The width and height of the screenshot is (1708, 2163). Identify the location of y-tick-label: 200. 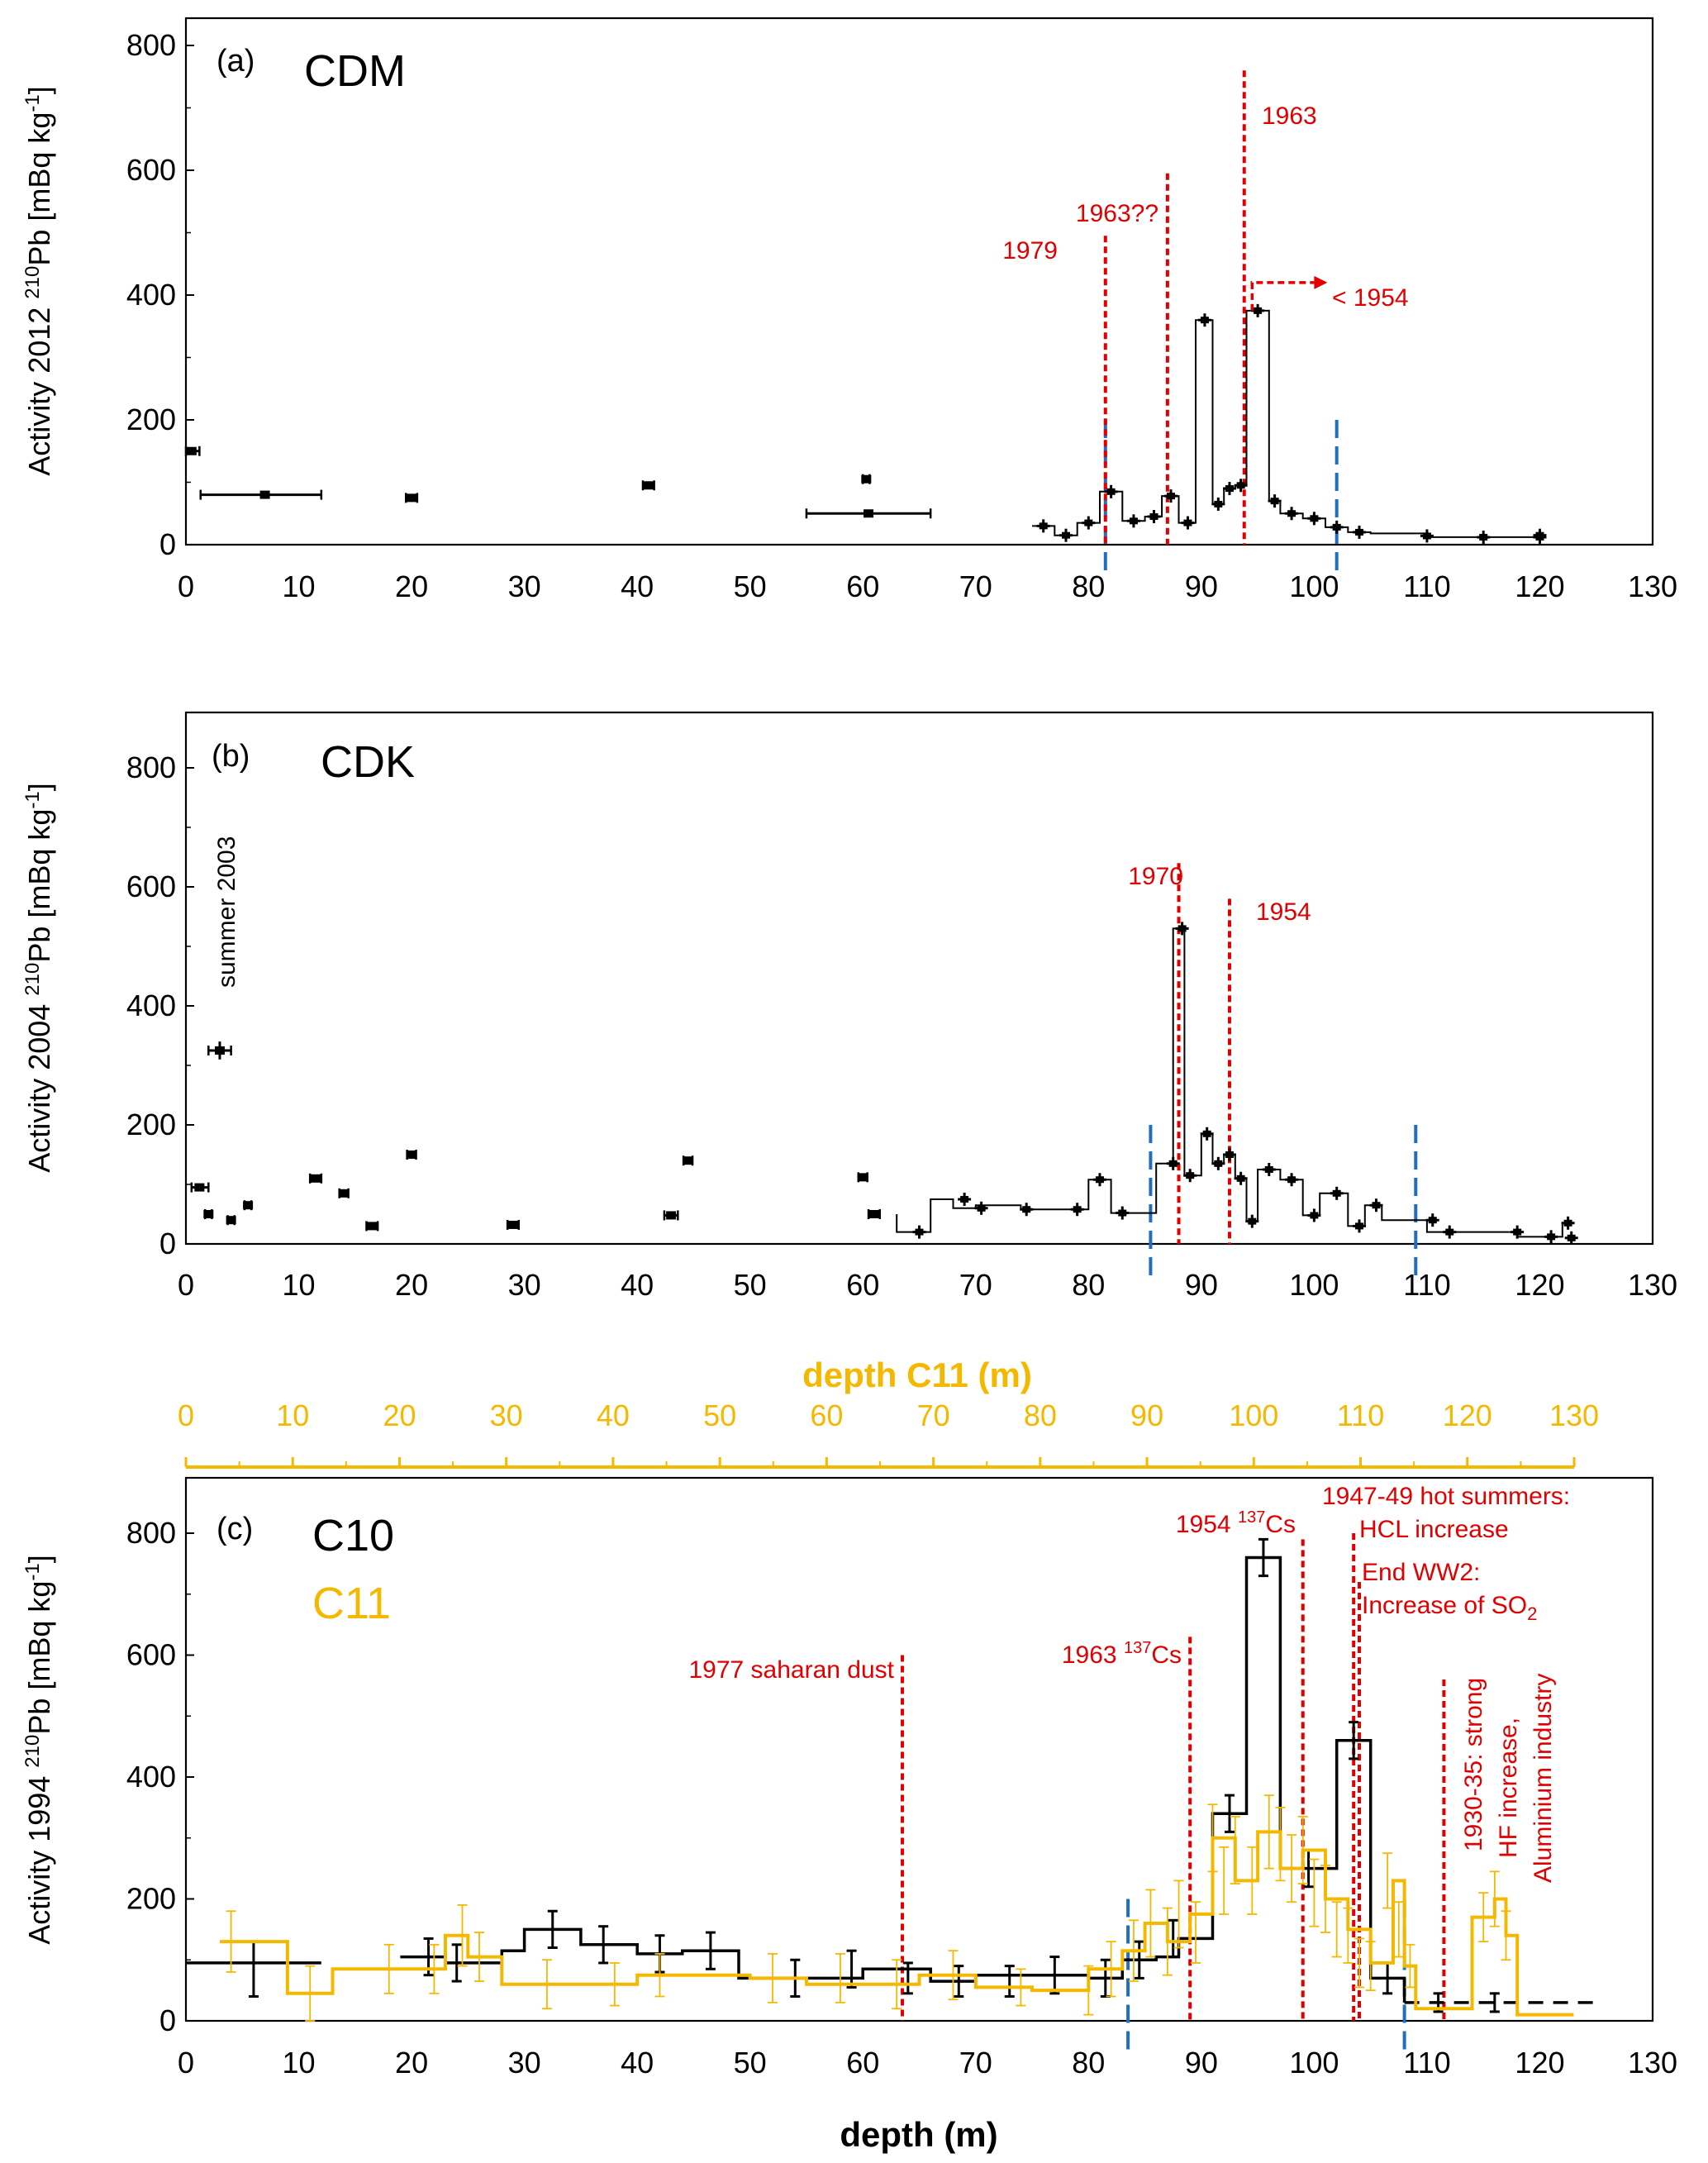
(151, 419).